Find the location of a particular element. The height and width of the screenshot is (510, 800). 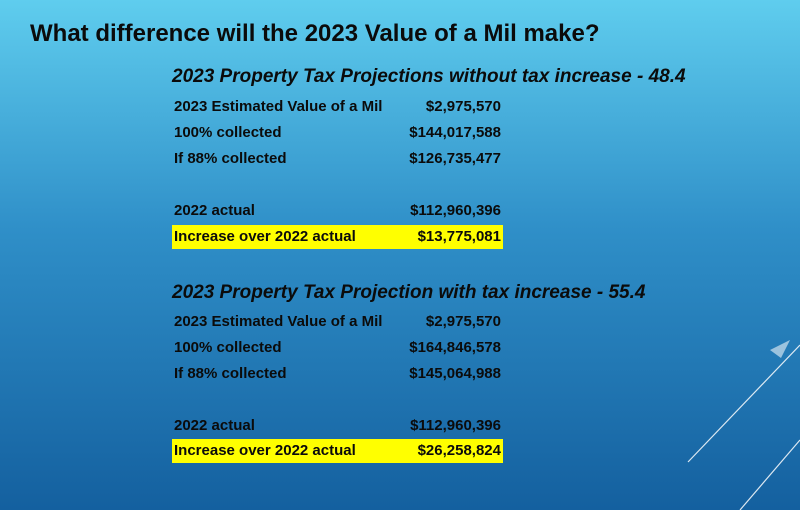

table-row: 100% collected $164,846,578 is located at coordinates (337, 348).